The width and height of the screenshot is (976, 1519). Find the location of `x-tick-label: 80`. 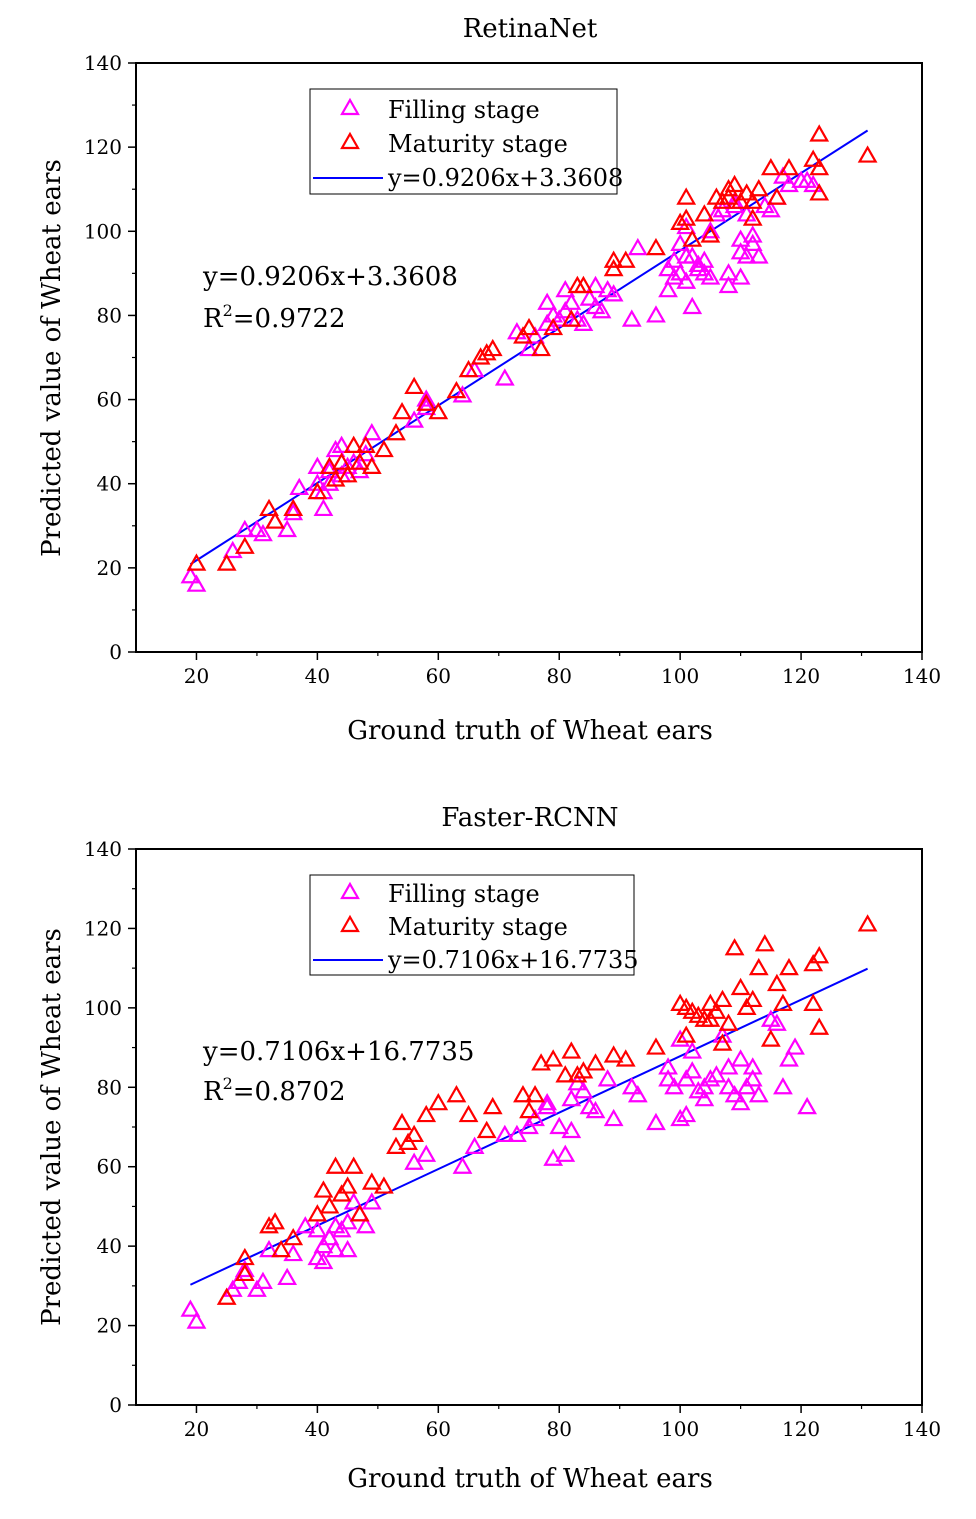

x-tick-label: 80 is located at coordinates (559, 1429).